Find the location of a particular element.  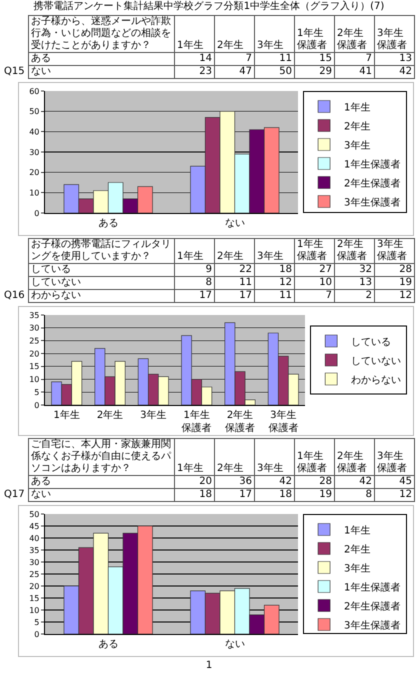

x-tick-label: 2年生 is located at coordinates (110, 415).